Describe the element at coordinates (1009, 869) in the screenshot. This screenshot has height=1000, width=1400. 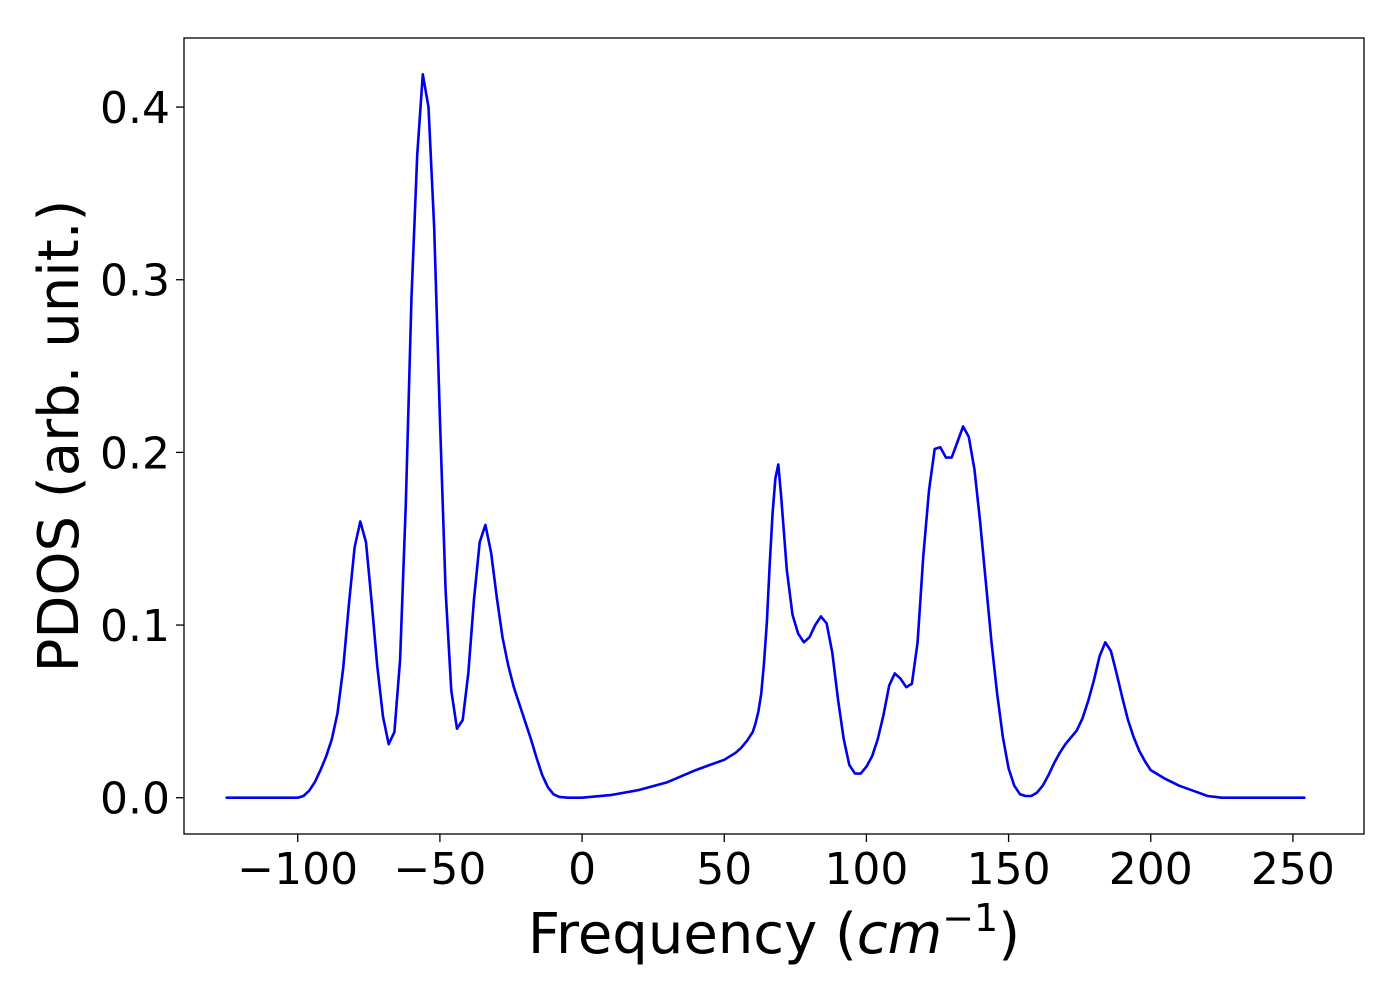
I see `x-tick-label: 150` at that location.